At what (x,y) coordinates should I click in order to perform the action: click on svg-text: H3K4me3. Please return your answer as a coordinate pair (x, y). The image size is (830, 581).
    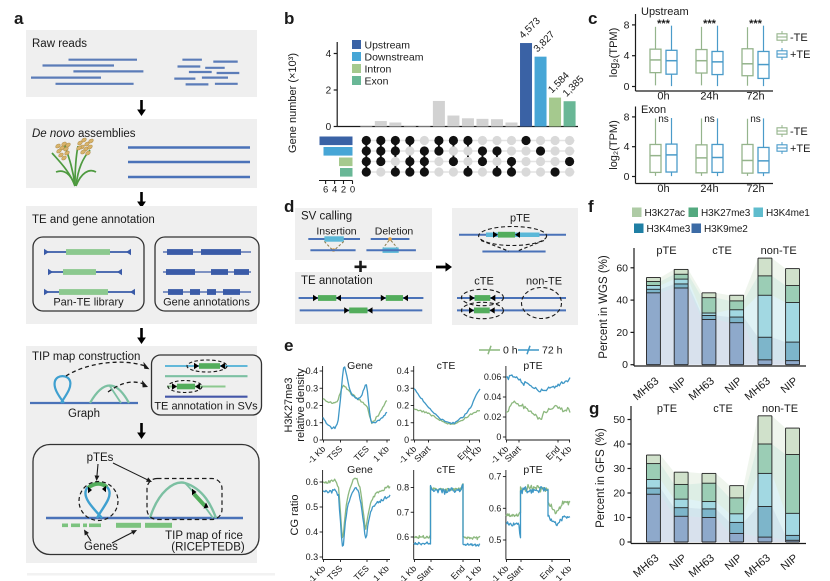
    Looking at the image, I should click on (669, 229).